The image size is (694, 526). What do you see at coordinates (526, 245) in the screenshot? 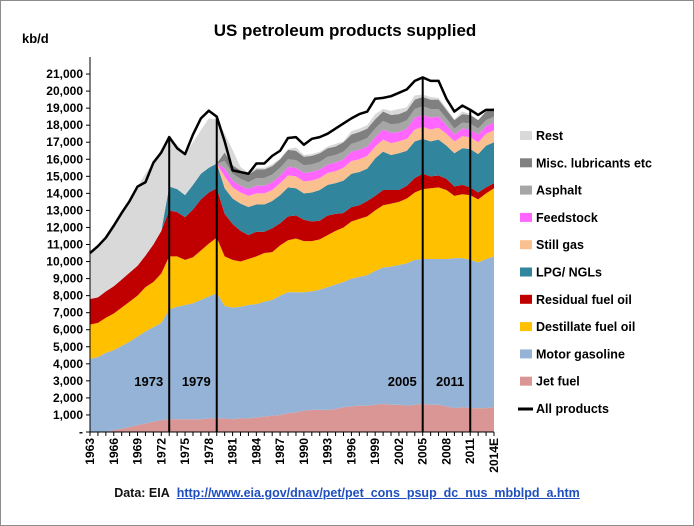
I see `legend-swatch-still-gas` at bounding box center [526, 245].